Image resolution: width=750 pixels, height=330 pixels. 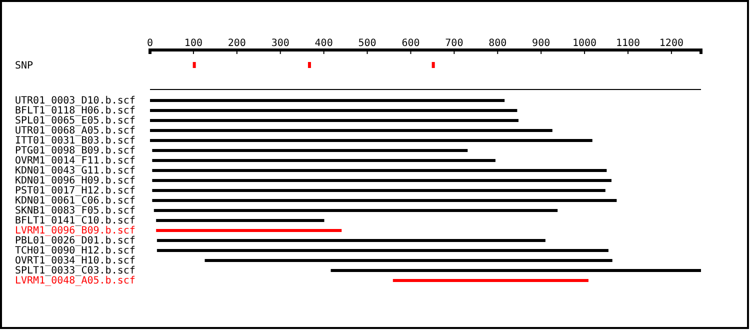 What do you see at coordinates (75, 221) in the screenshot?
I see `y-tick-label: BFLT1_0141_C10.b.scf` at bounding box center [75, 221].